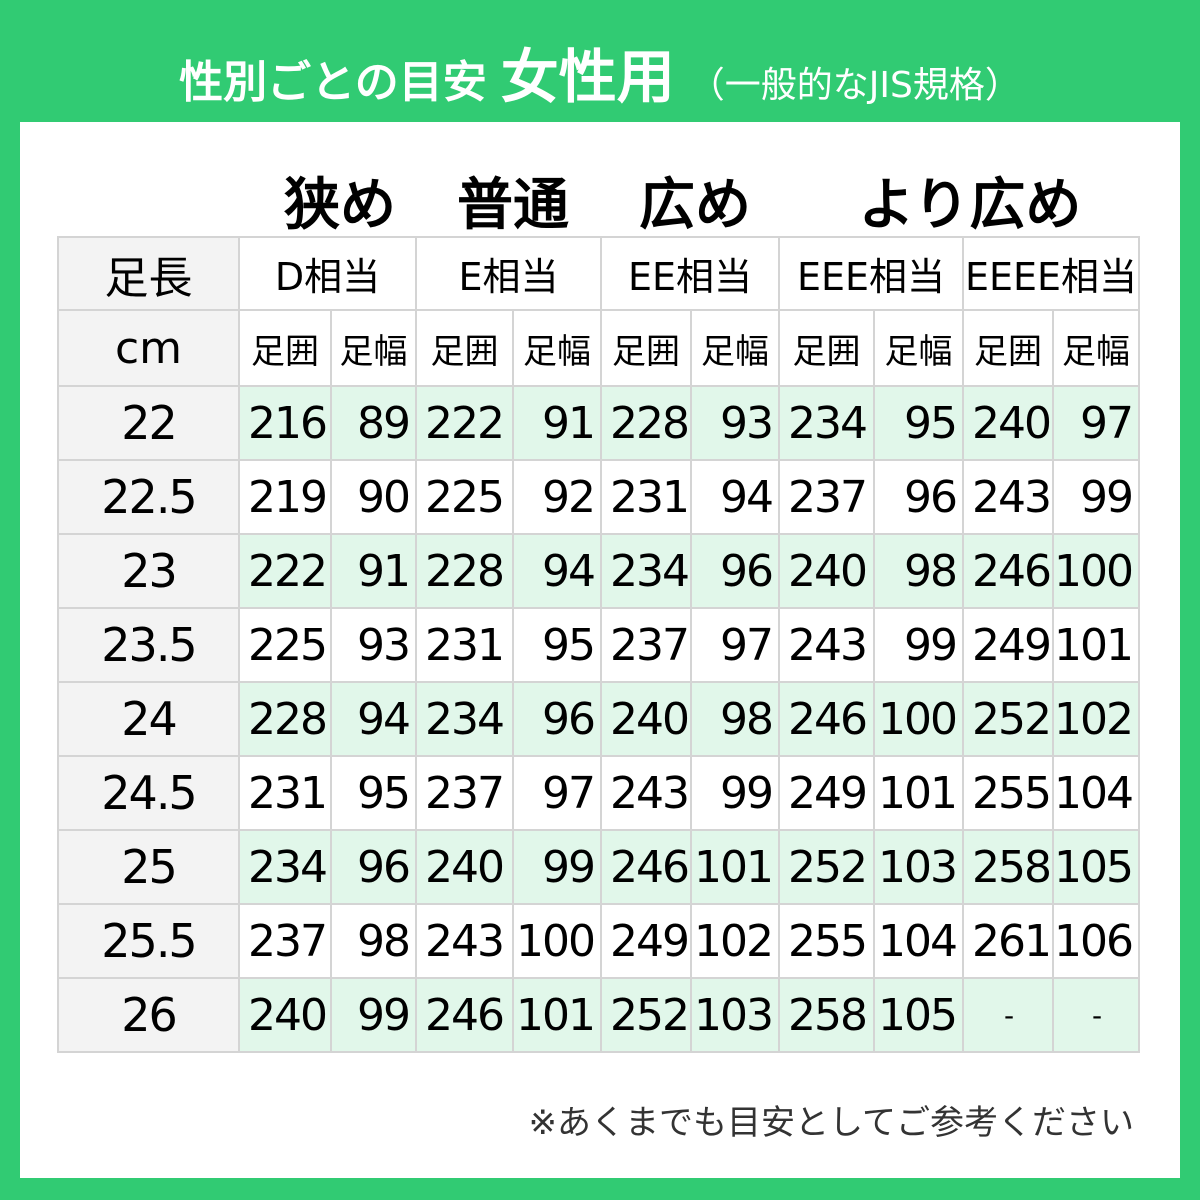  I want to click on width-label-normal: 普通, so click(513, 205).